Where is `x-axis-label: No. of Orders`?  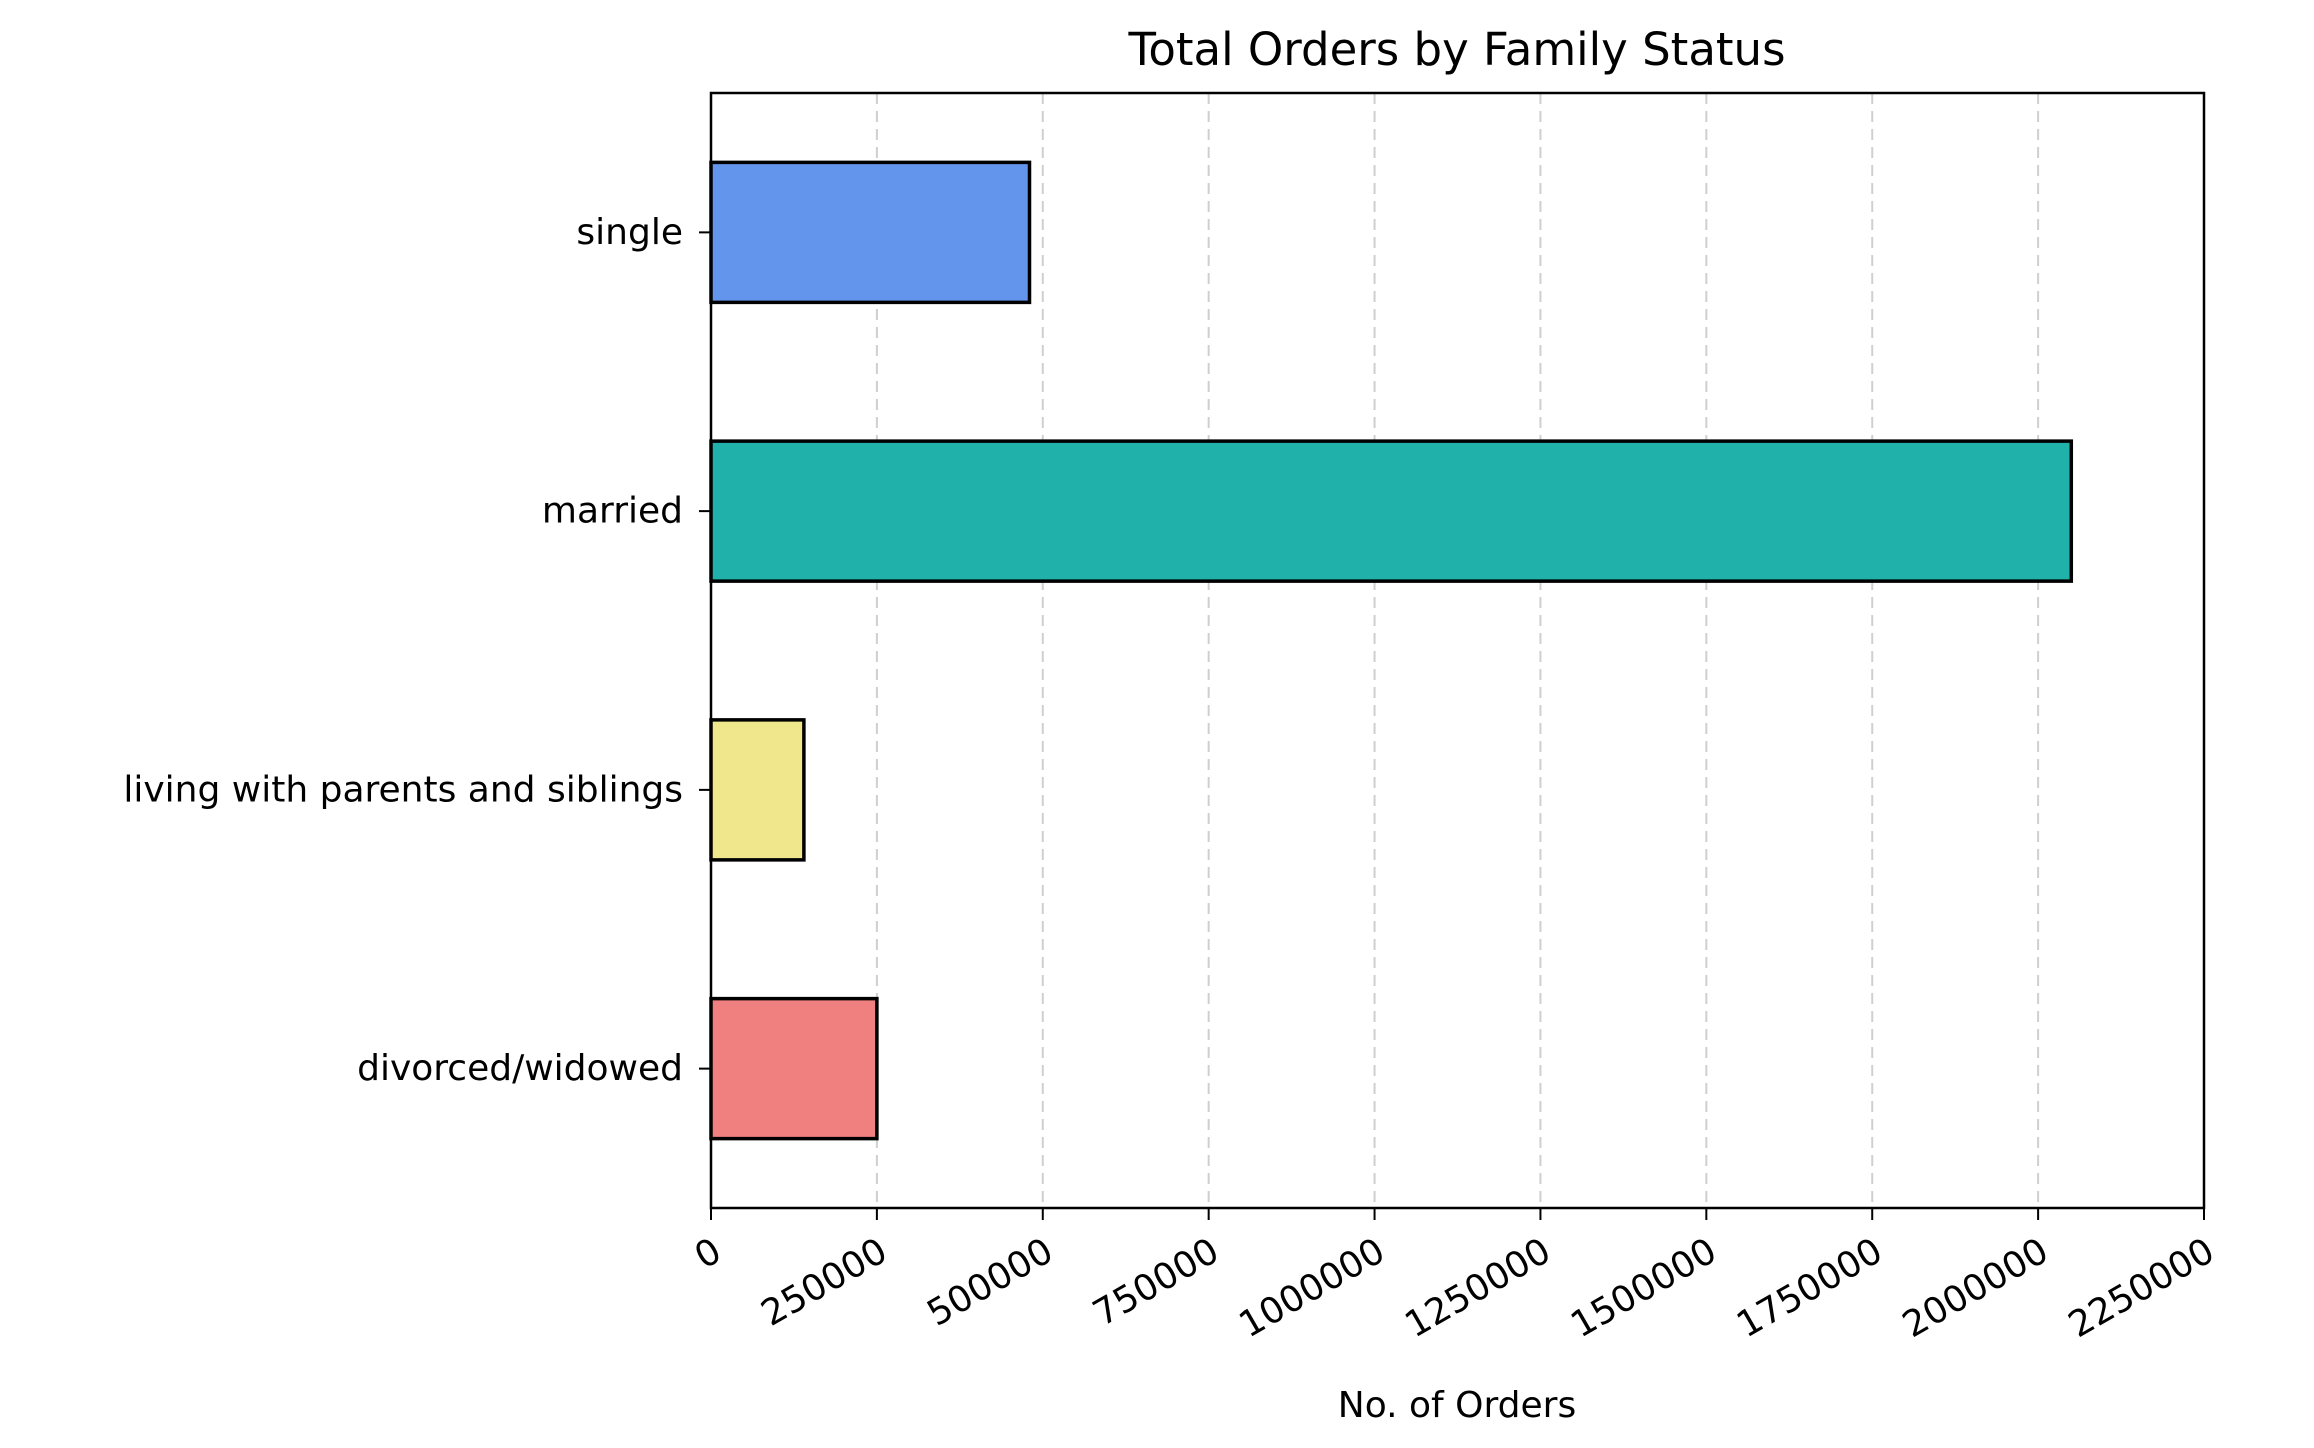 x-axis-label: No. of Orders is located at coordinates (1457, 1405).